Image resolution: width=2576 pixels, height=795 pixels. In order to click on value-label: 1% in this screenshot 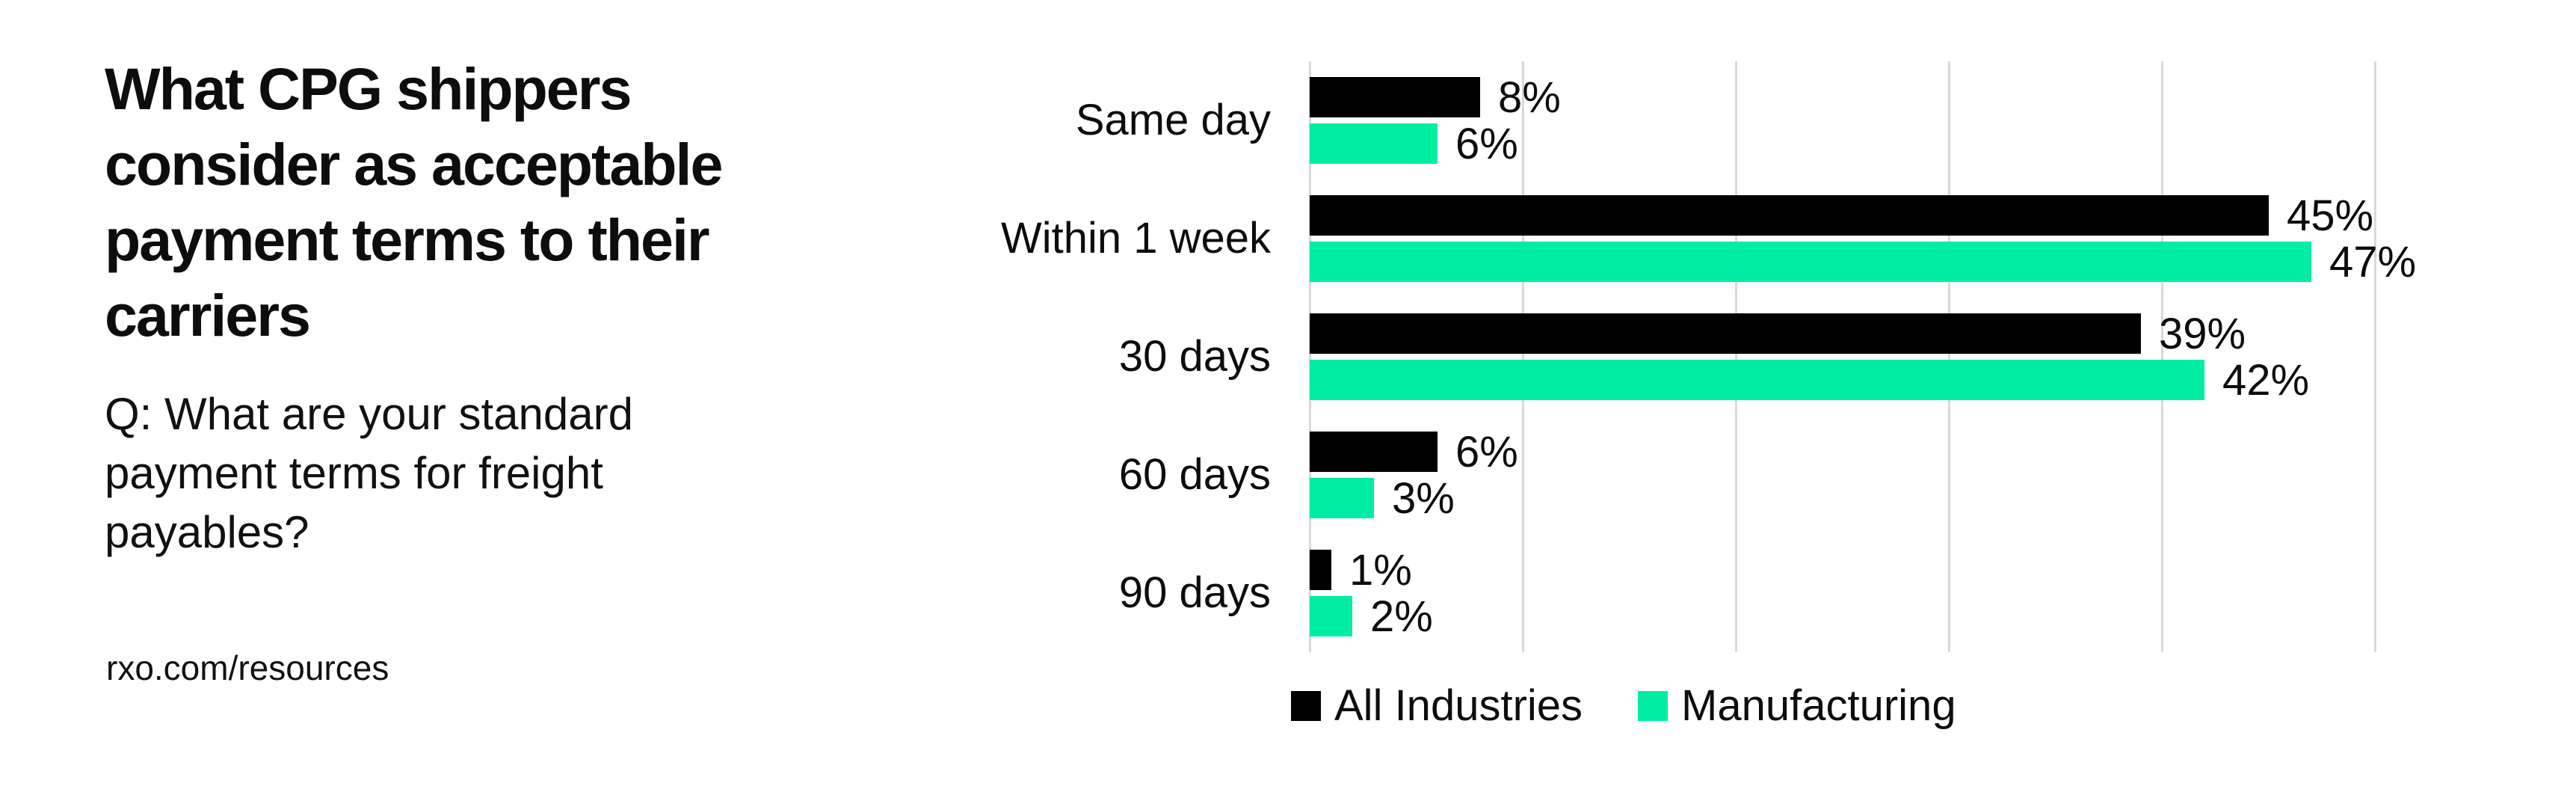, I will do `click(1380, 570)`.